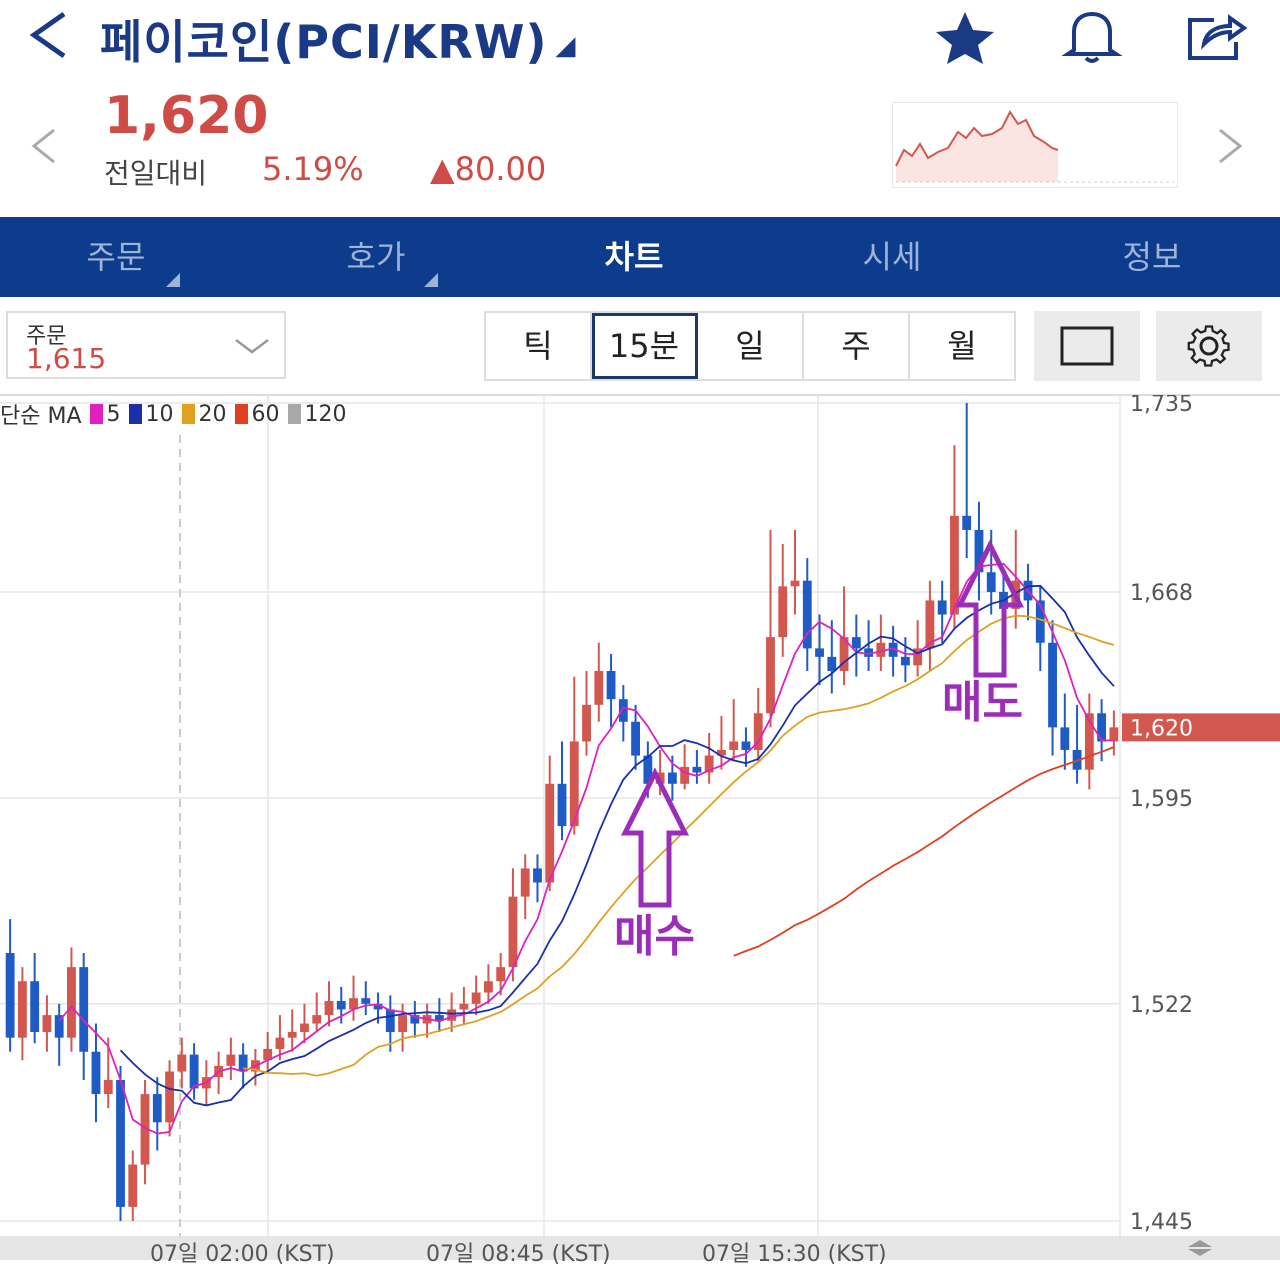 The height and width of the screenshot is (1268, 1280). I want to click on ma60-swatch, so click(241, 414).